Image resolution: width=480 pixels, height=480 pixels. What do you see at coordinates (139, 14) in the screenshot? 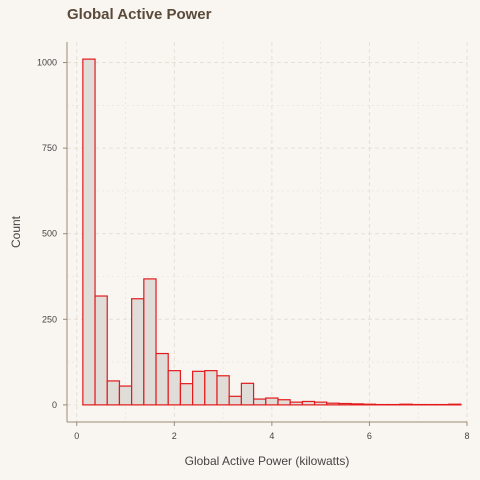
I see `chart-title: Global Active Power` at bounding box center [139, 14].